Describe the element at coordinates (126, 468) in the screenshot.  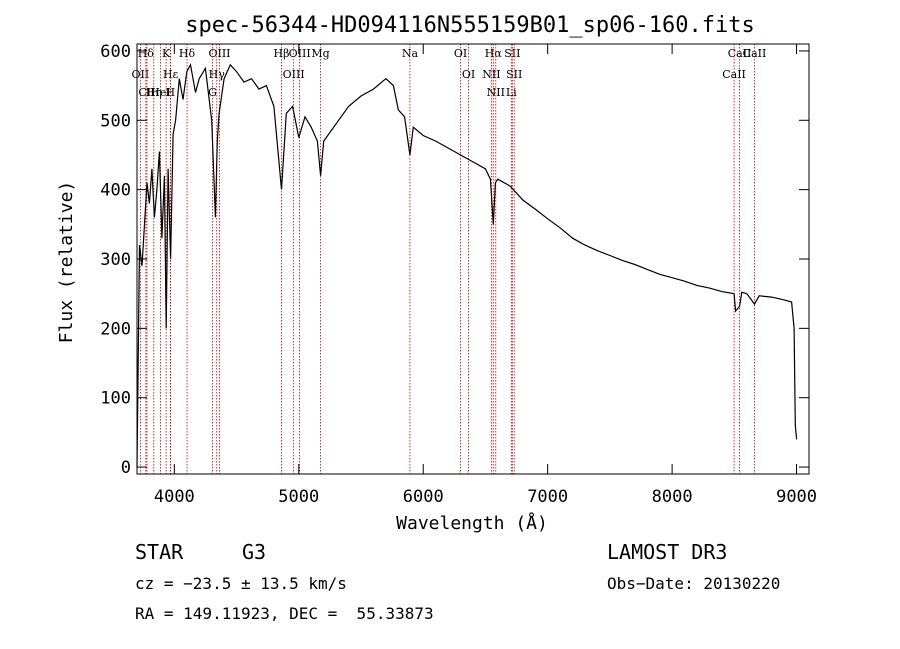
I see `y-tick-label: 0` at that location.